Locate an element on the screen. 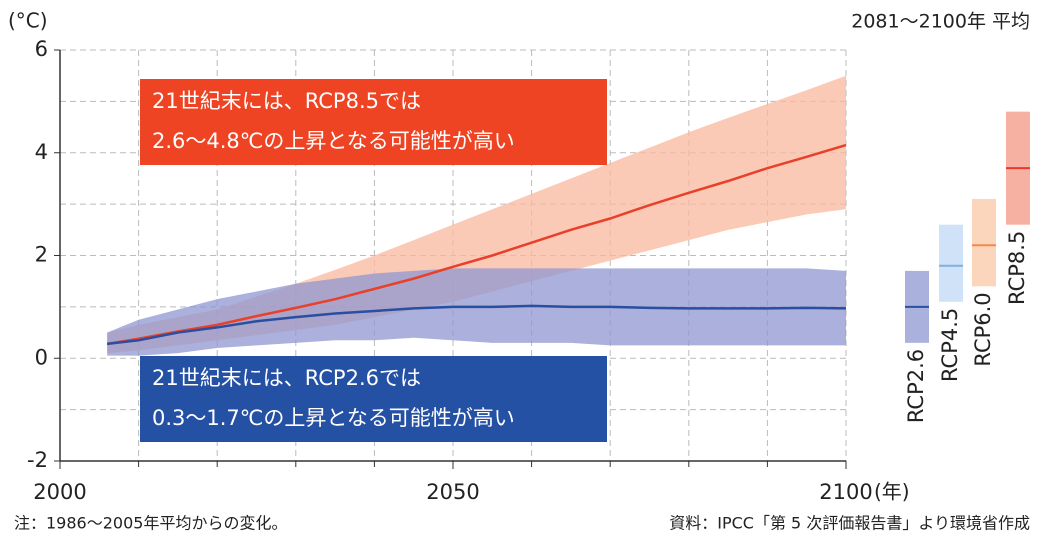 This screenshot has height=536, width=1037. period-label: 2081〜2100年 平均 is located at coordinates (940, 22).